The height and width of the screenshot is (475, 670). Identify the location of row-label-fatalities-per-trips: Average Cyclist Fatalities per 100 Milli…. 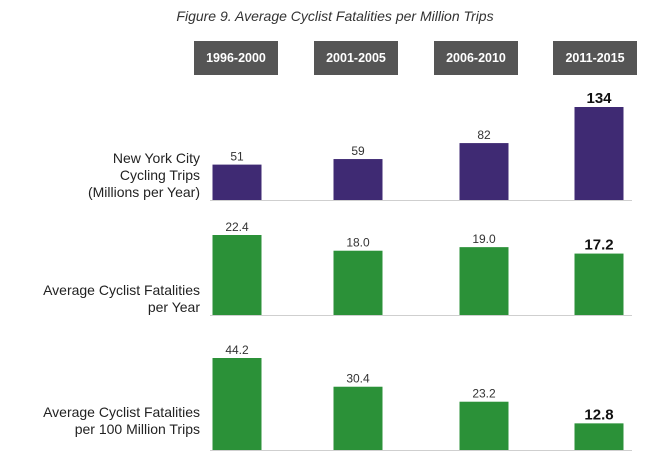
(121, 421).